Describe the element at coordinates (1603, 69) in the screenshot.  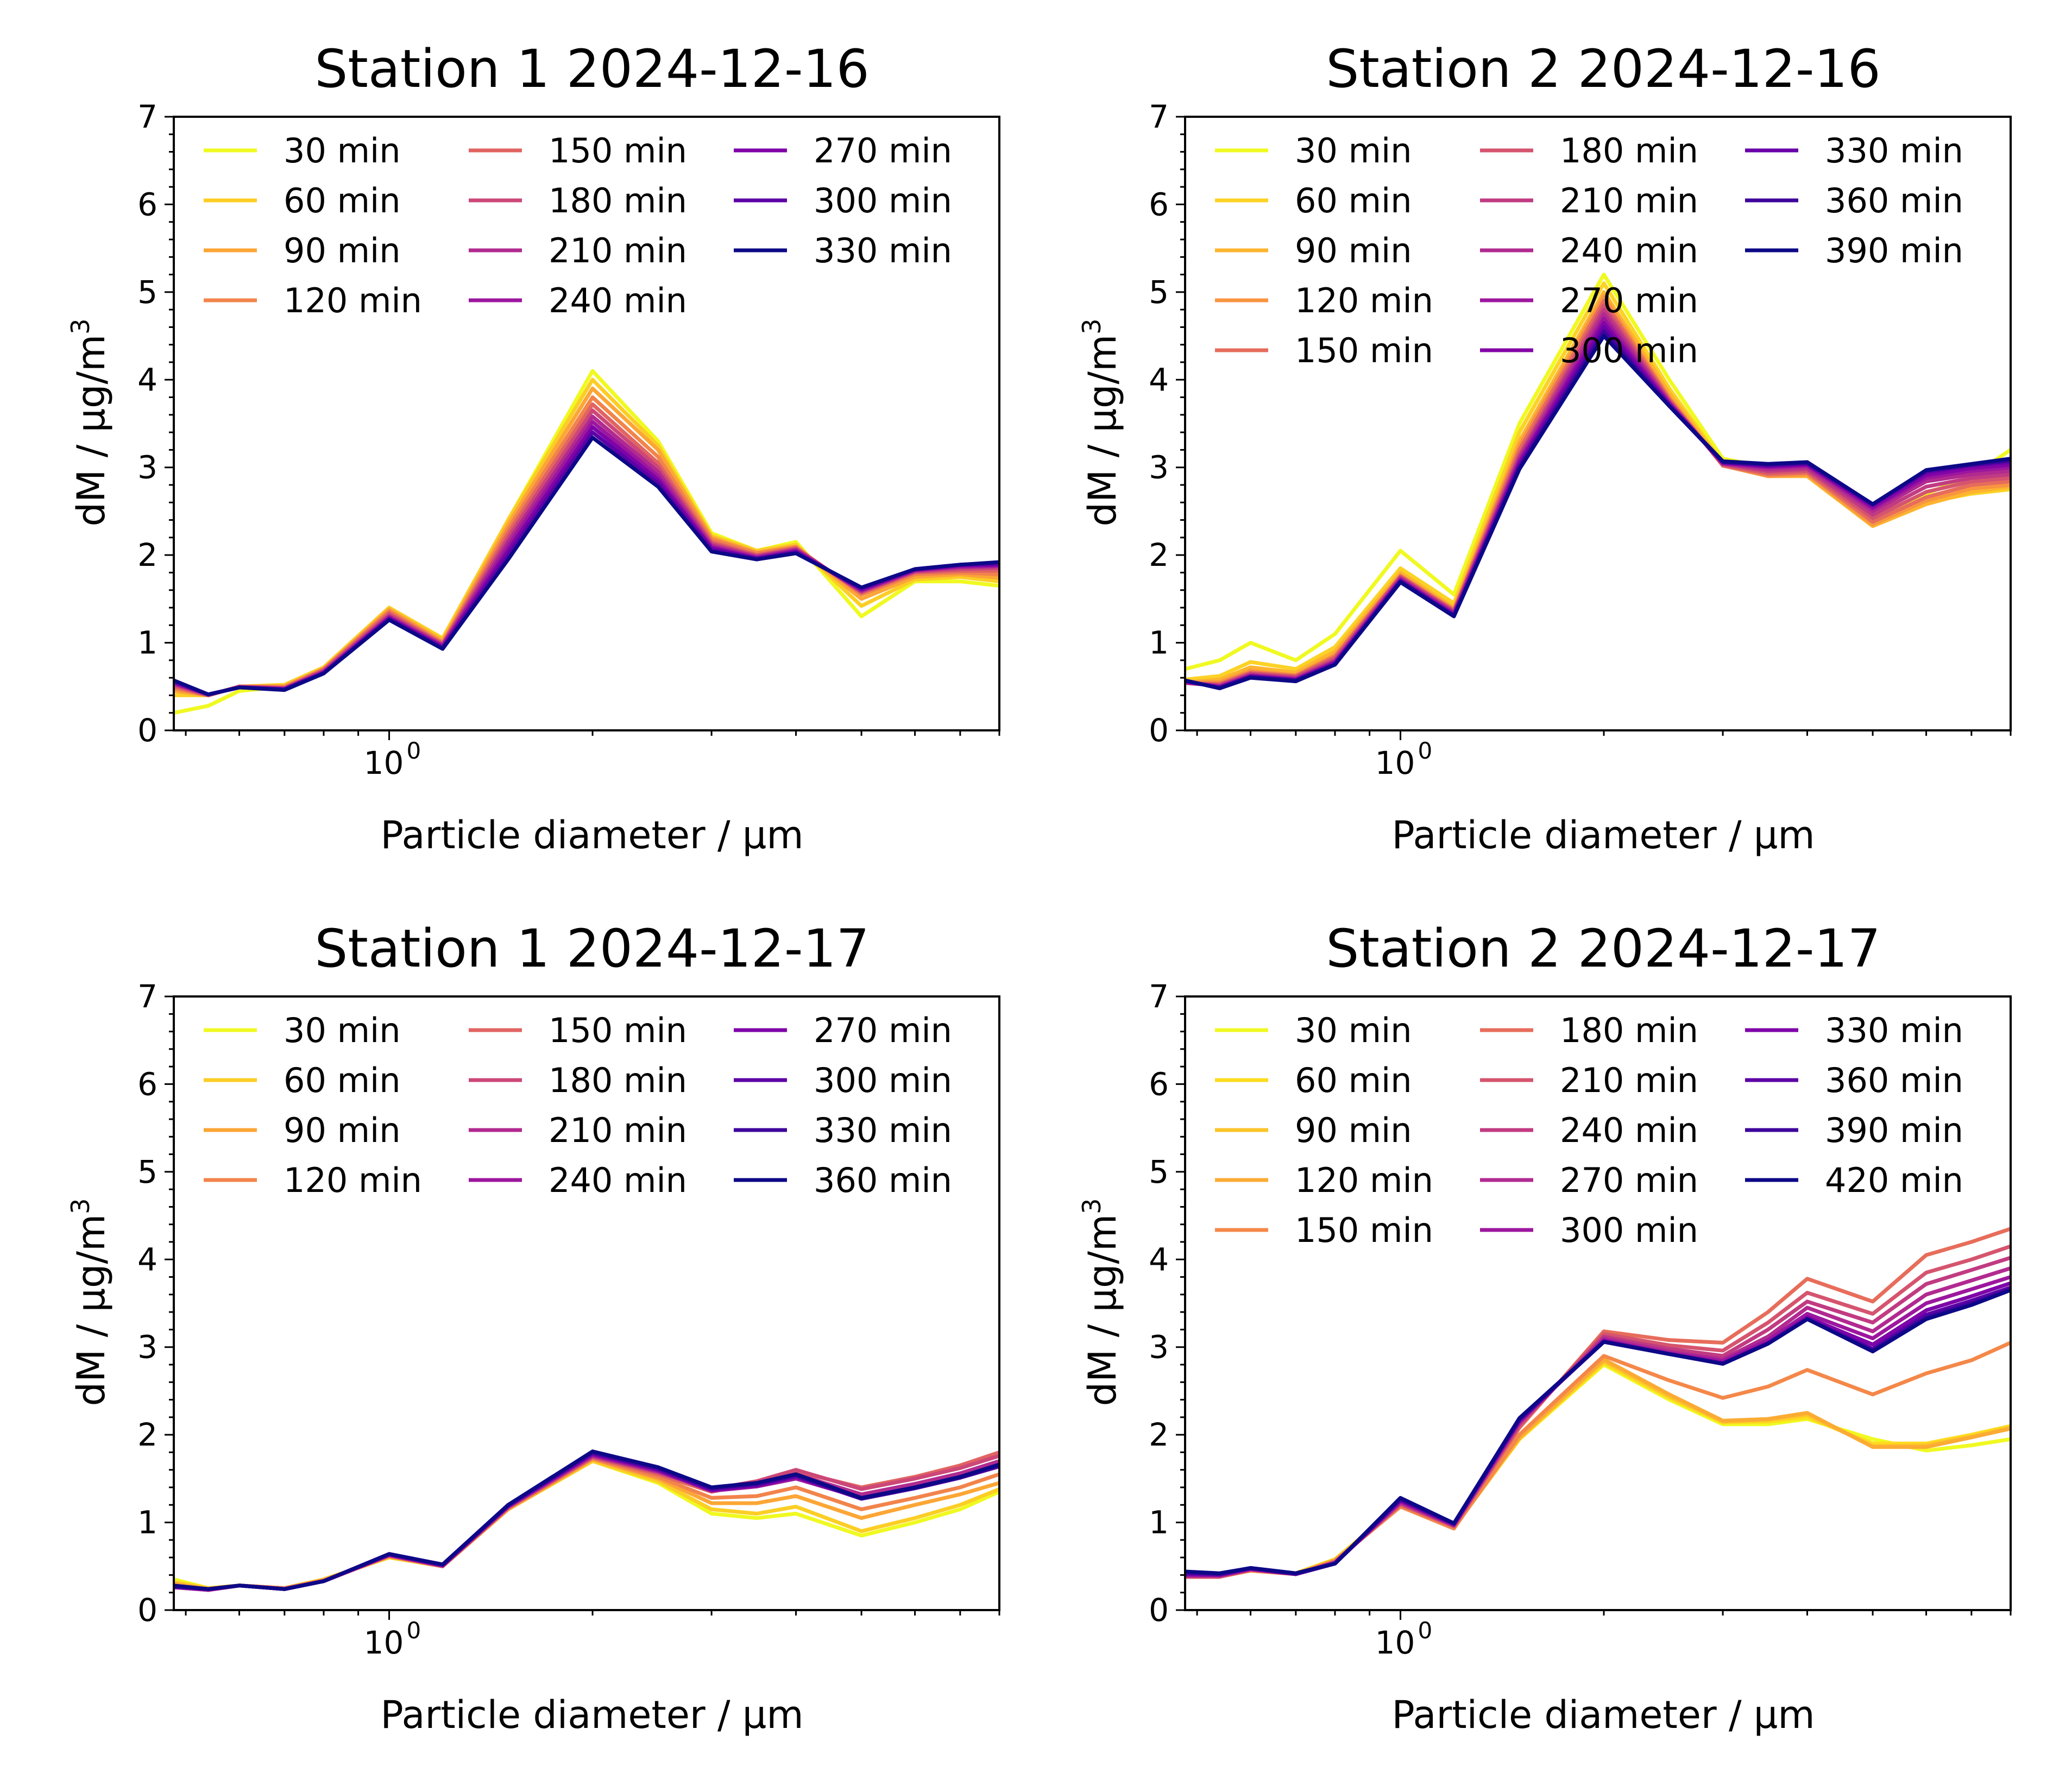
I see `panel-title: Station 2 2024-12-16` at that location.